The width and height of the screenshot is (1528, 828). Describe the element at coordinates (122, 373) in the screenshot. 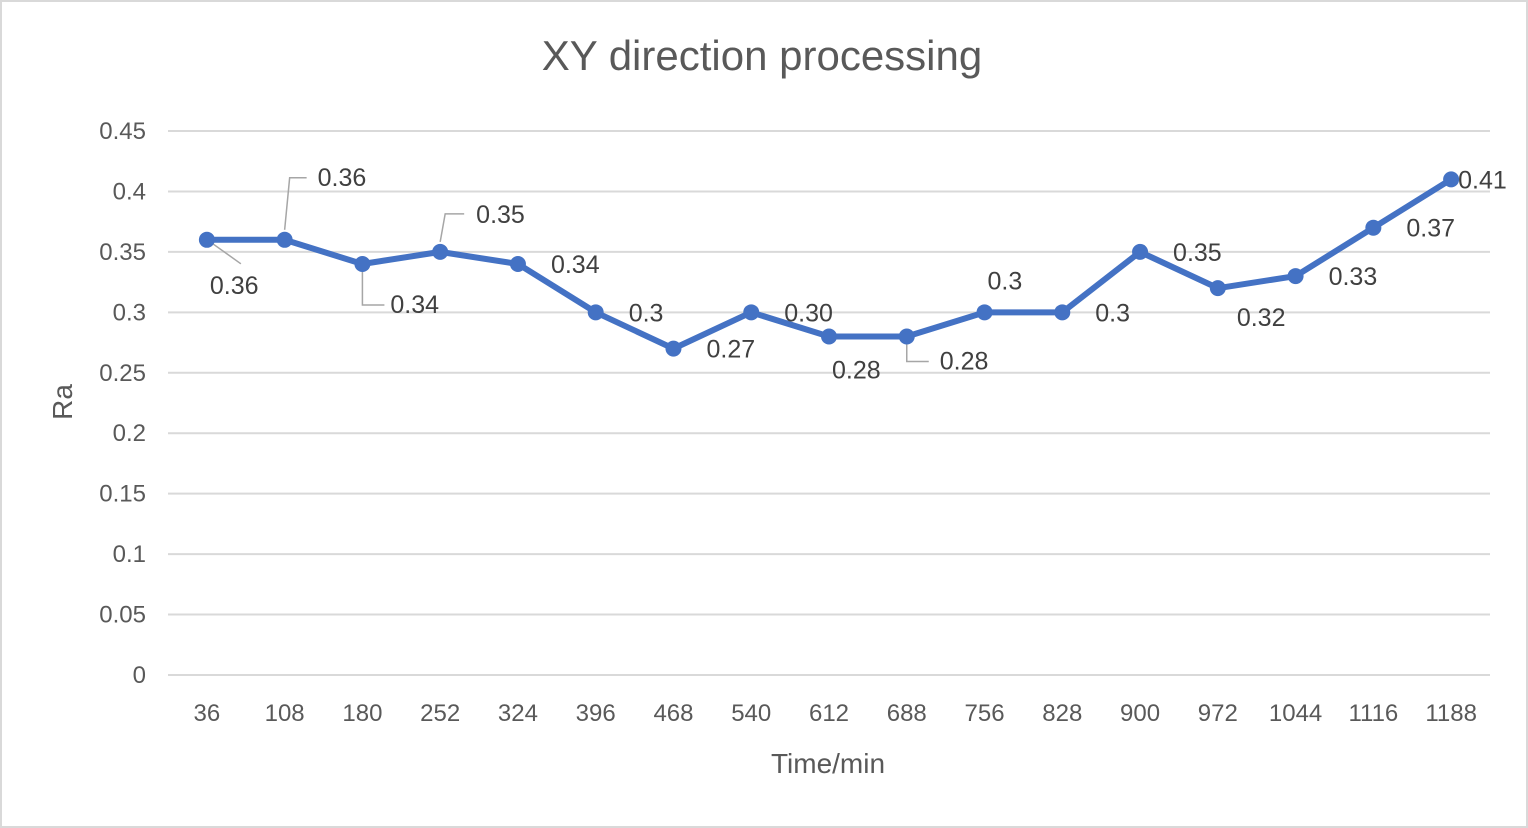

I see `y-tick-label: 0.25` at that location.